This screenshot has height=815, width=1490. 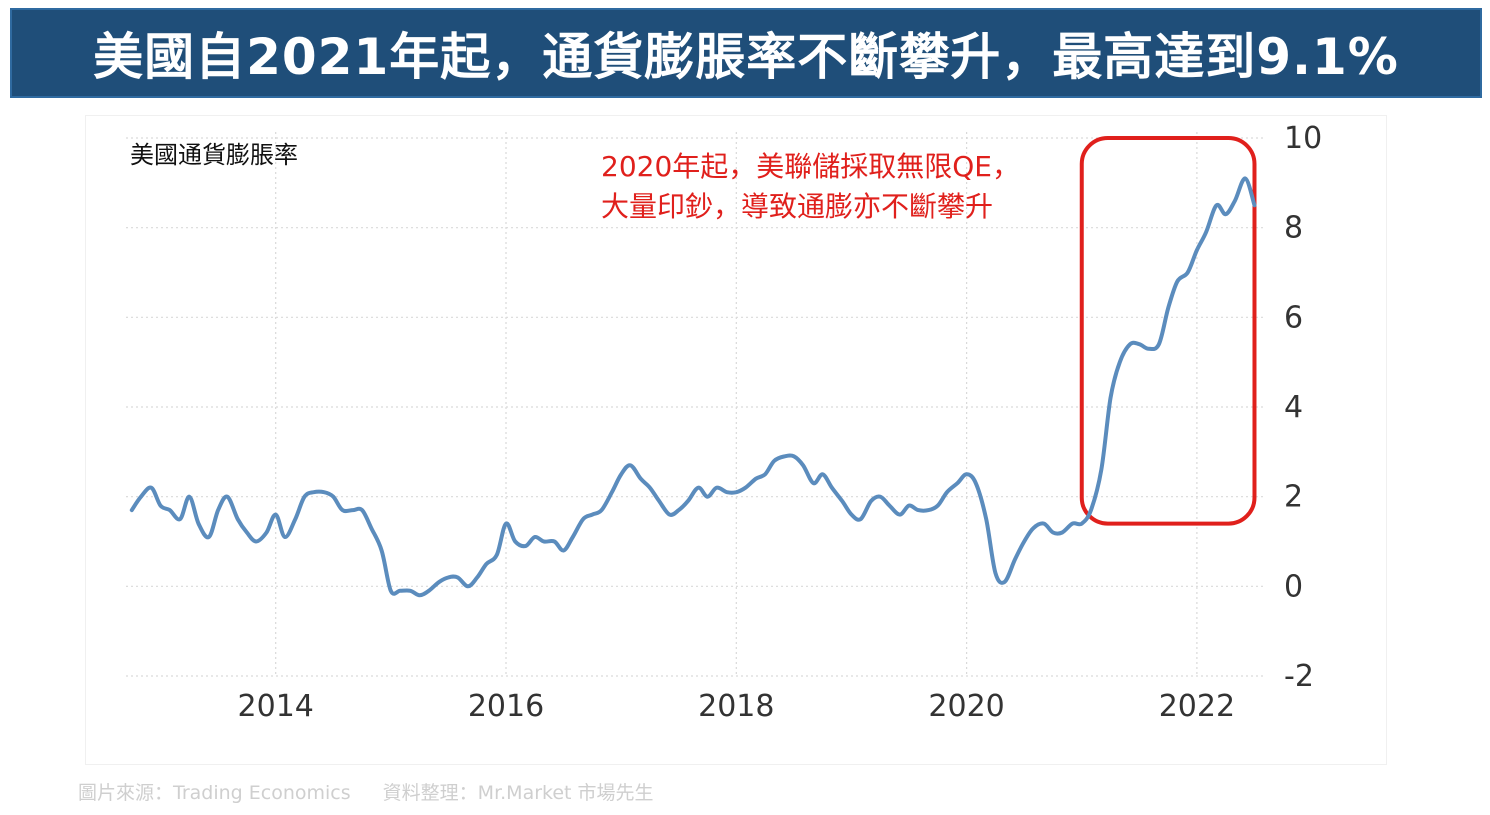 What do you see at coordinates (1293, 317) in the screenshot?
I see `y-tick-label: 6` at bounding box center [1293, 317].